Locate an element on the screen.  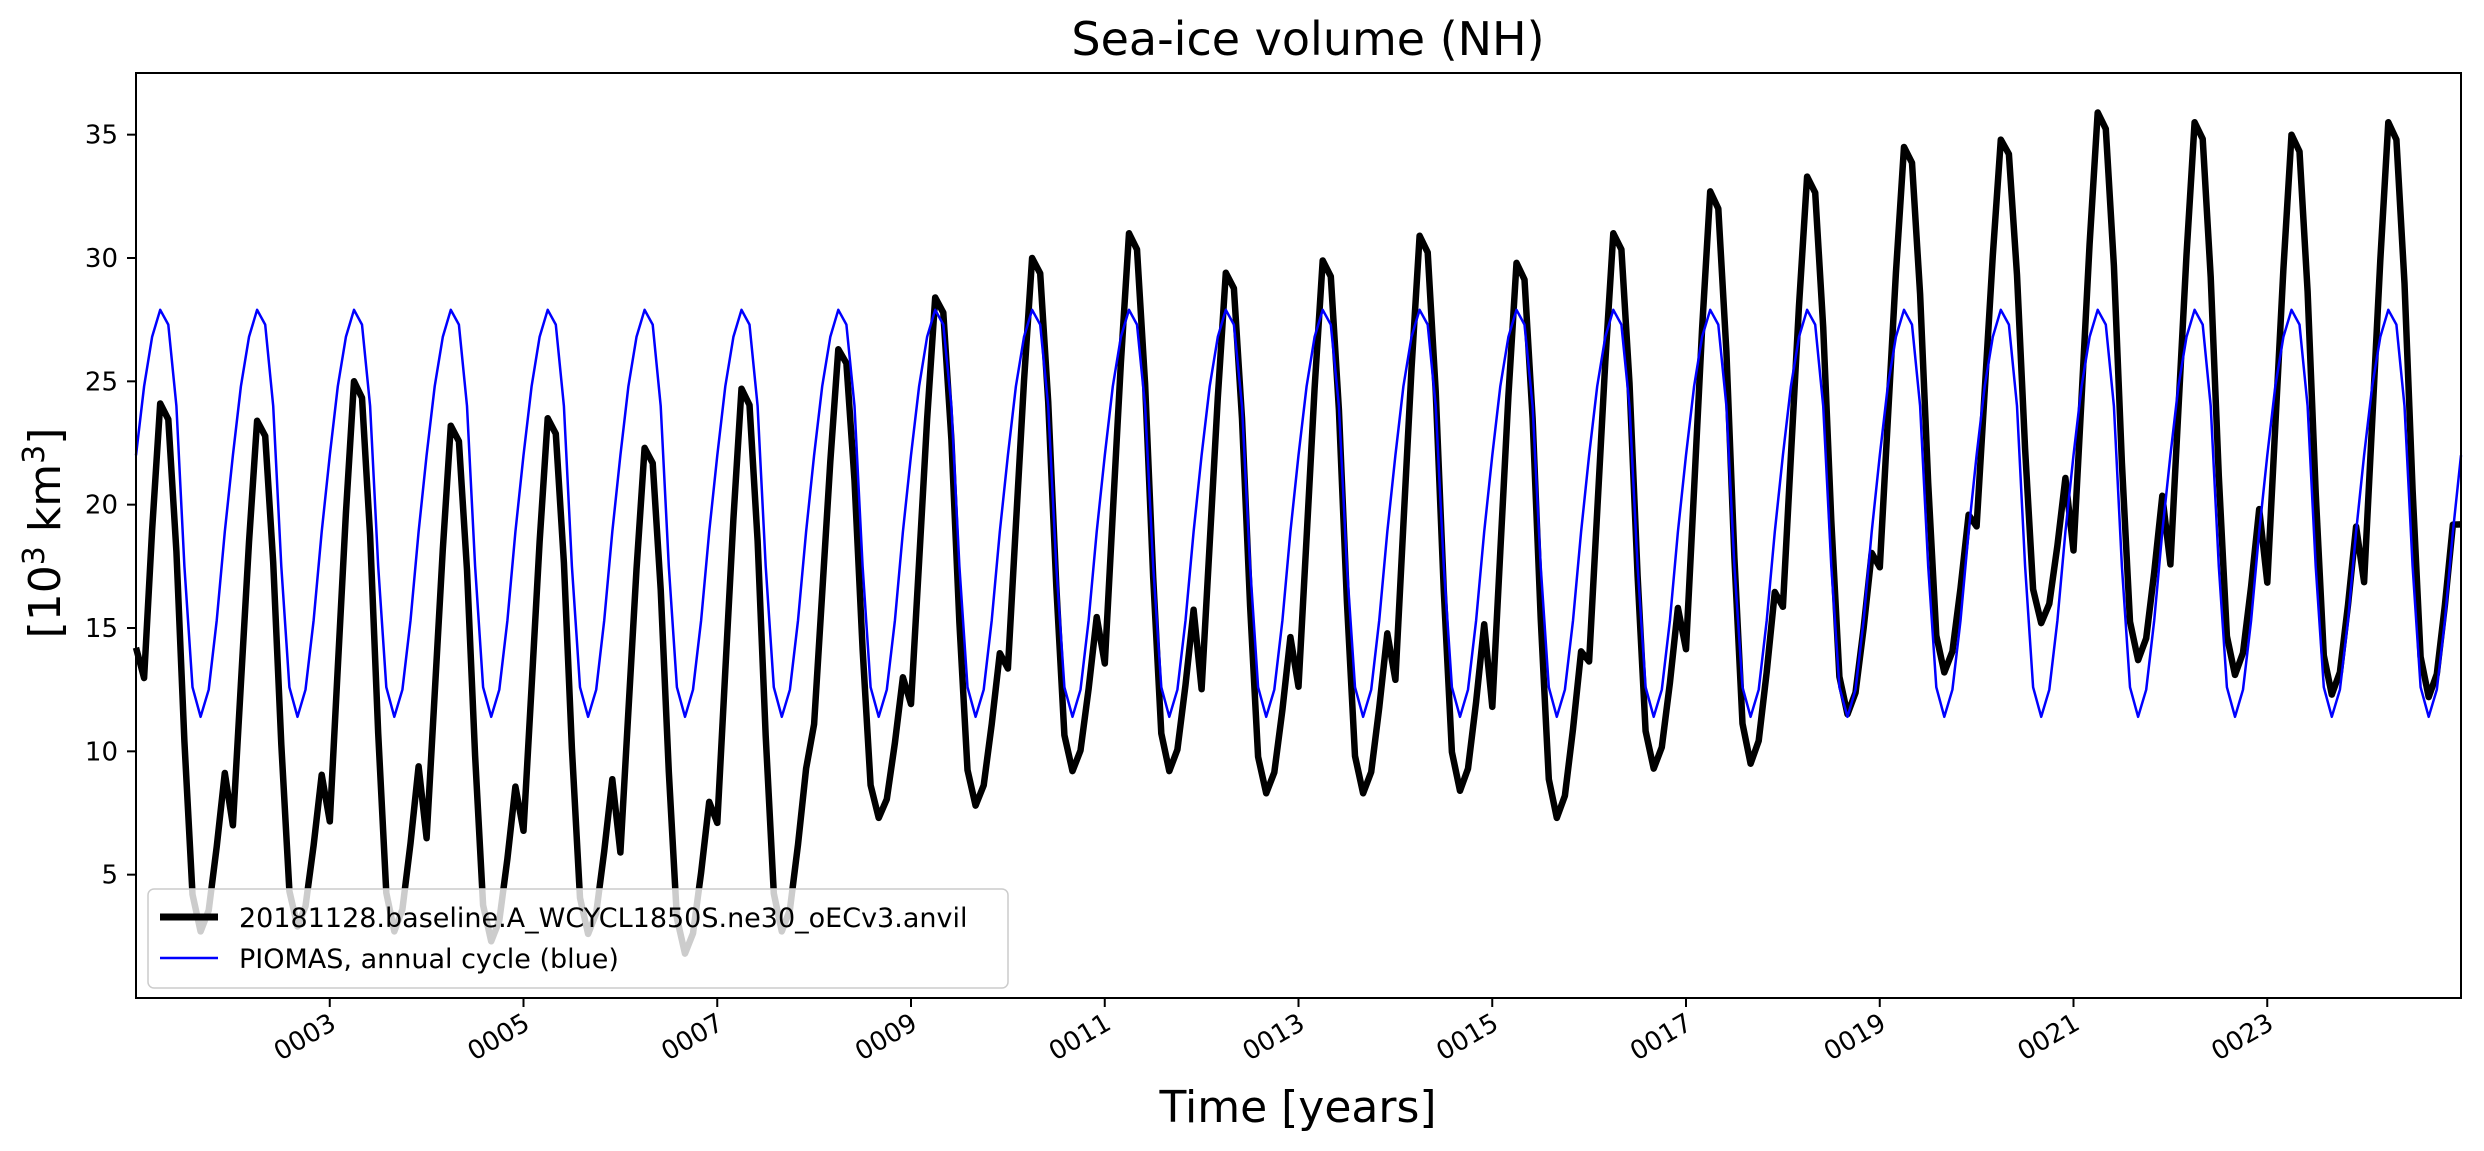
x-tick-label: 0013 is located at coordinates (1274, 1037).